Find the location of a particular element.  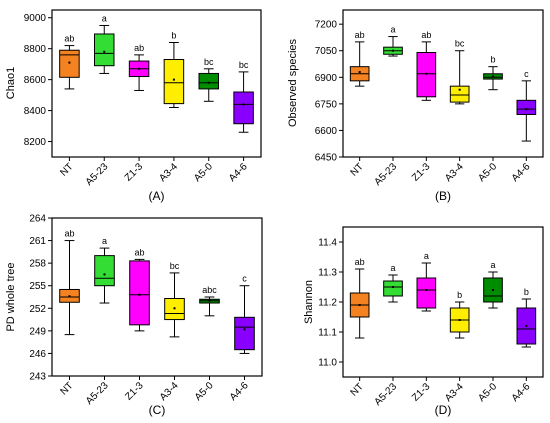

box-a4-6: A4-6 b is located at coordinates (523, 345).